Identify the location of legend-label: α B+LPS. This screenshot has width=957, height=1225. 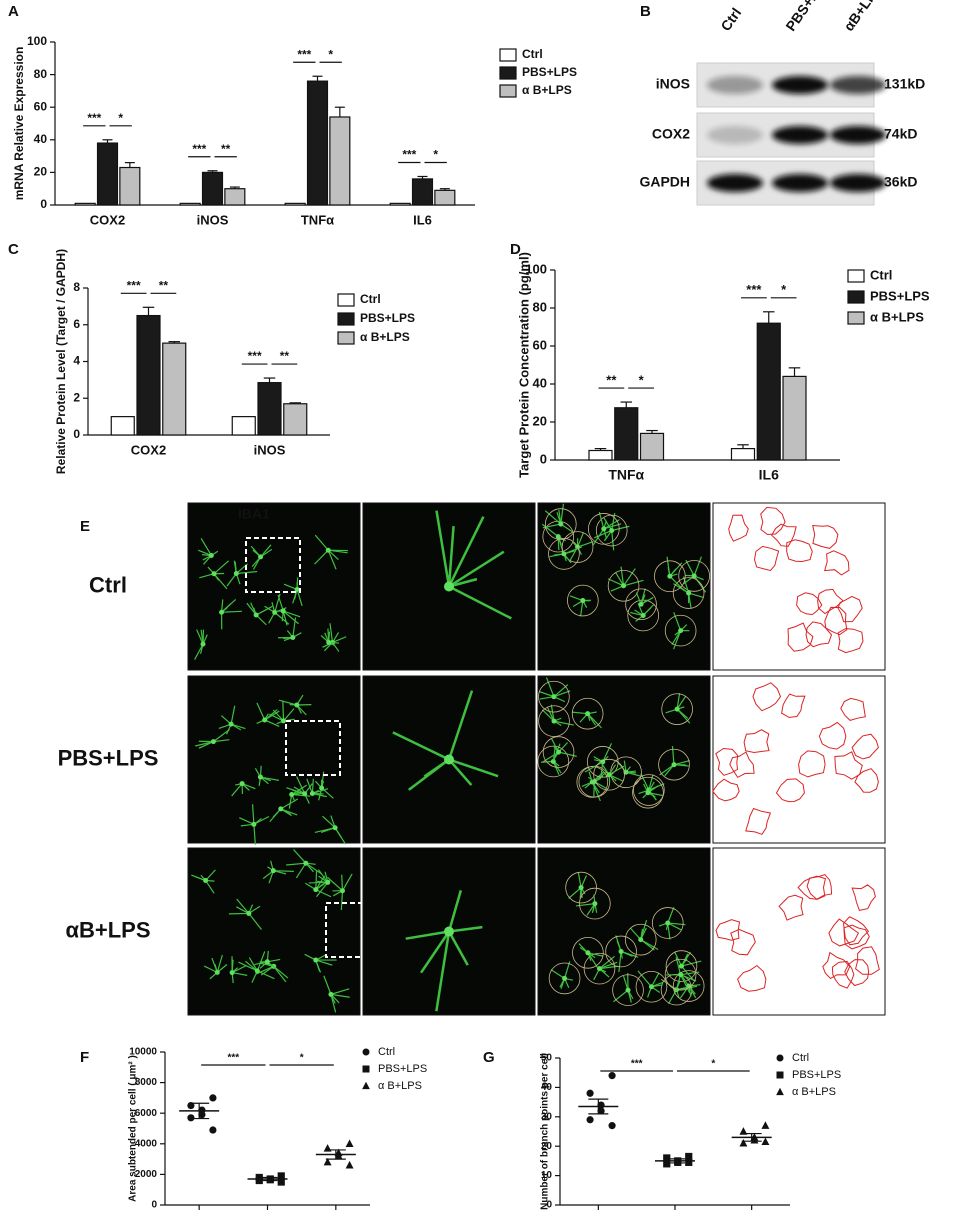
(897, 316).